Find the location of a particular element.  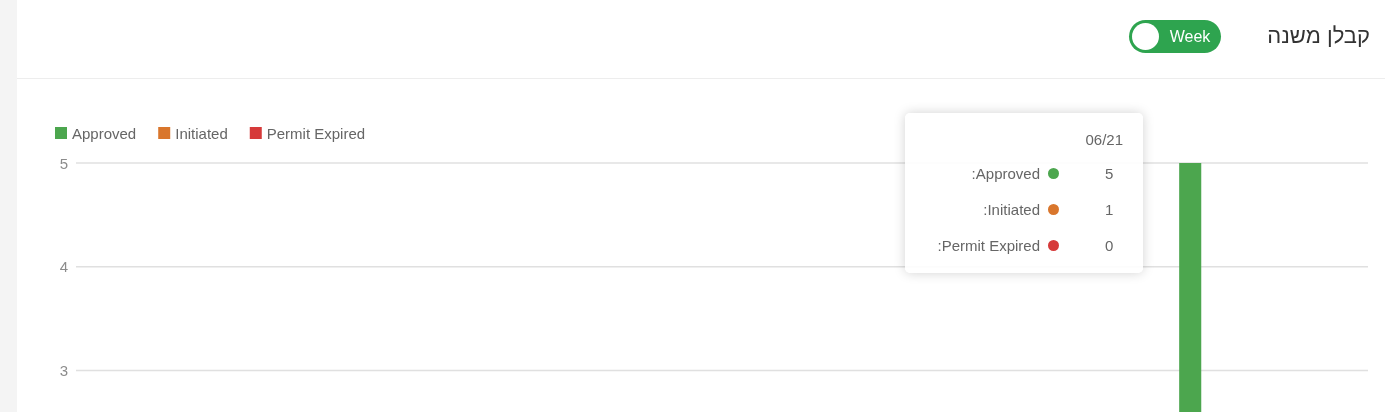

annotation: Approved: is located at coordinates (1005, 173).